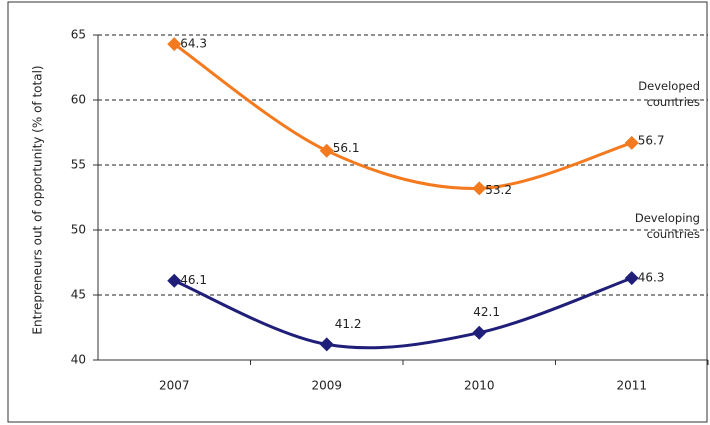 The height and width of the screenshot is (425, 710). What do you see at coordinates (193, 44) in the screenshot?
I see `data-label: 64.3` at bounding box center [193, 44].